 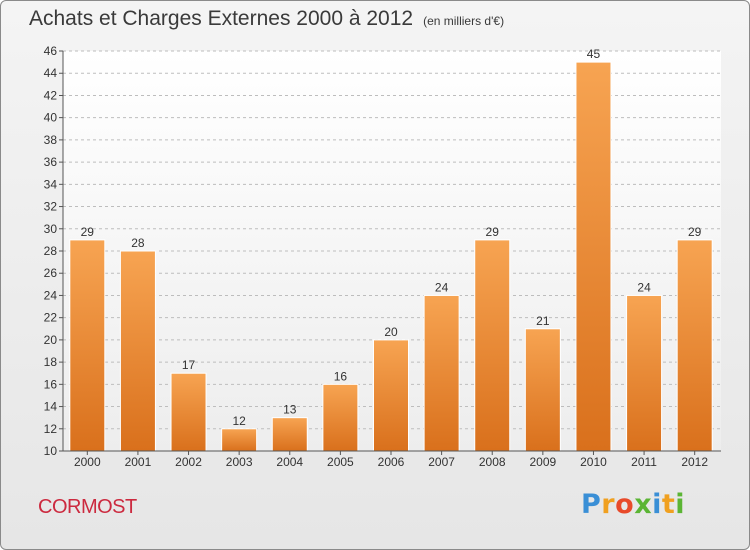 What do you see at coordinates (188, 462) in the screenshot?
I see `x-tick-label: 2002` at bounding box center [188, 462].